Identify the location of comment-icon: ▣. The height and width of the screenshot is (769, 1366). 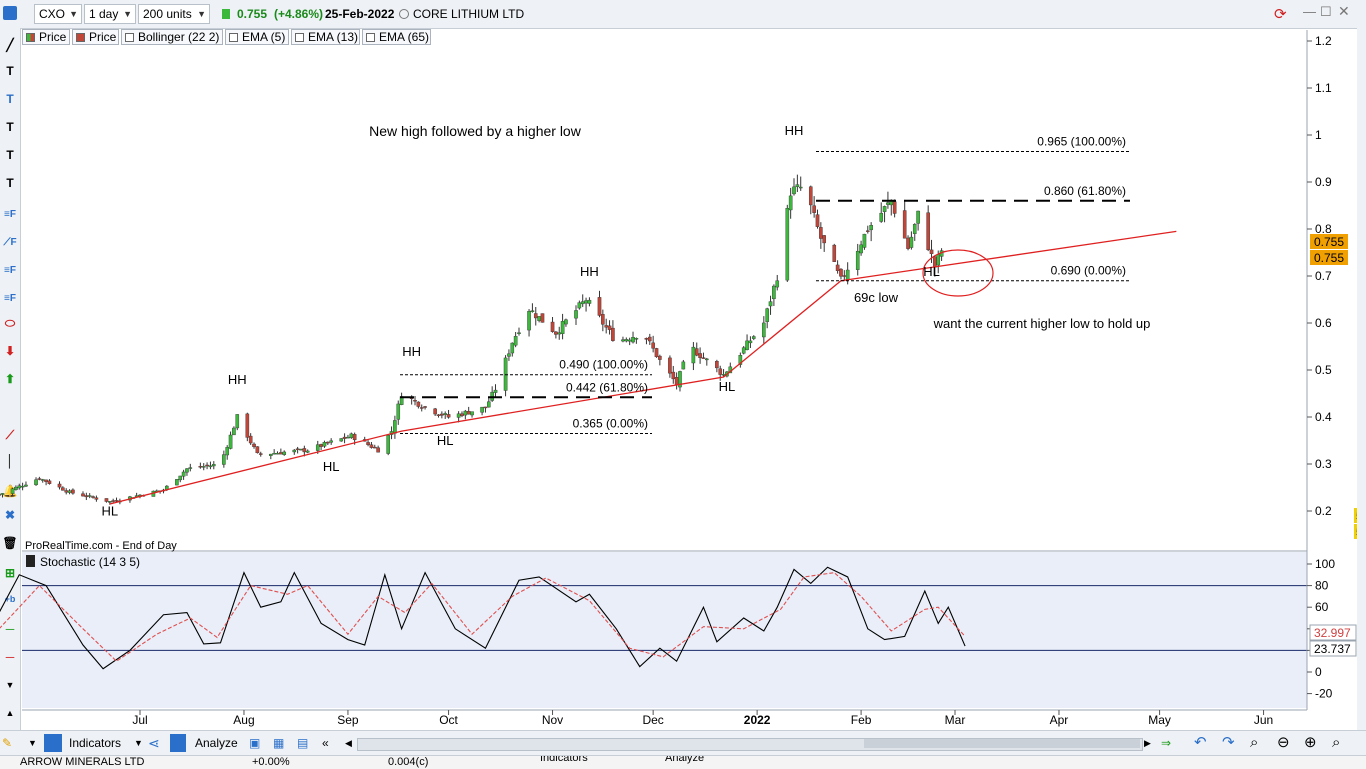
(255, 743).